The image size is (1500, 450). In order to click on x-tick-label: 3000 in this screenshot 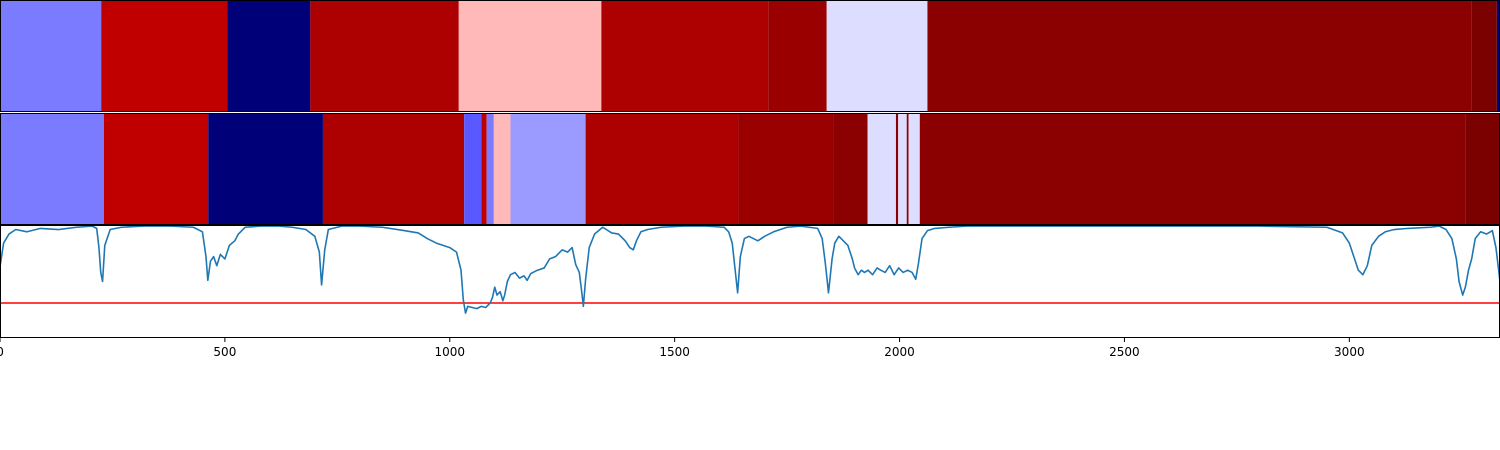, I will do `click(1349, 352)`.